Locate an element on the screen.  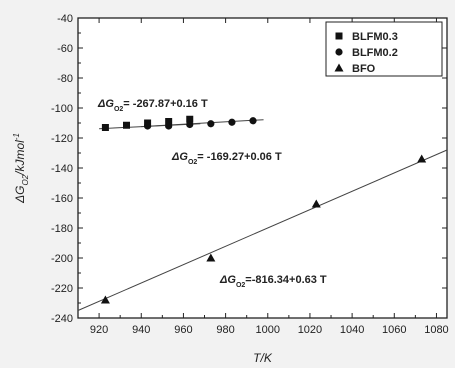
y-axis-title: ΔGO2/kJmol-1 is located at coordinates (21, 168).